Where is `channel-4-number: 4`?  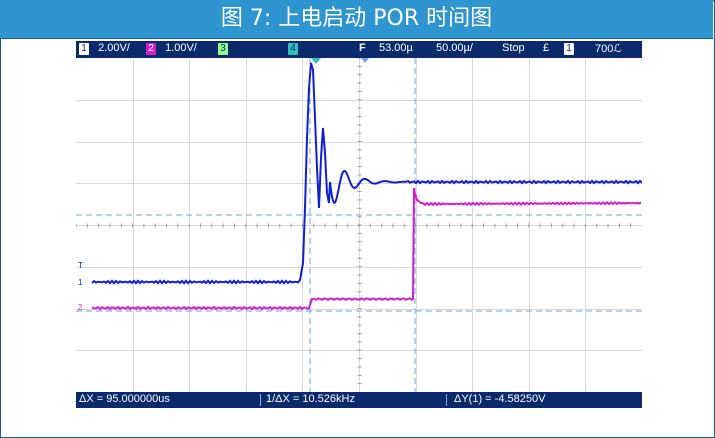 channel-4-number: 4 is located at coordinates (293, 49).